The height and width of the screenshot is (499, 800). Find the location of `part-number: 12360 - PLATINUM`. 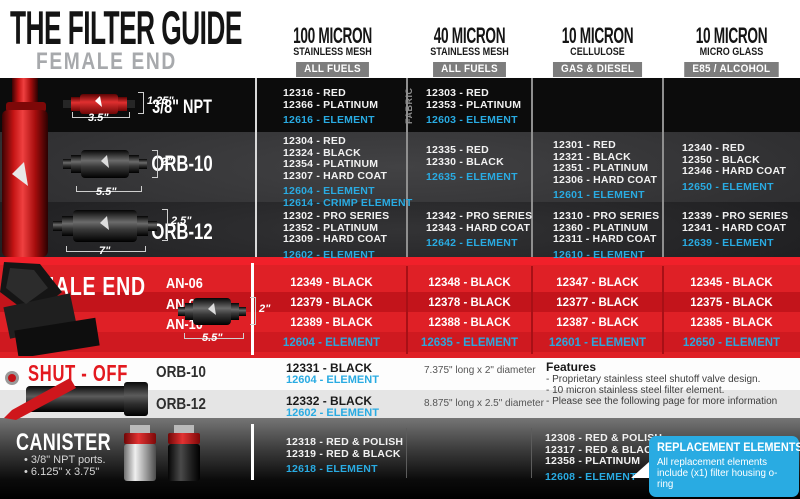

part-number: 12360 - PLATINUM is located at coordinates (601, 227).